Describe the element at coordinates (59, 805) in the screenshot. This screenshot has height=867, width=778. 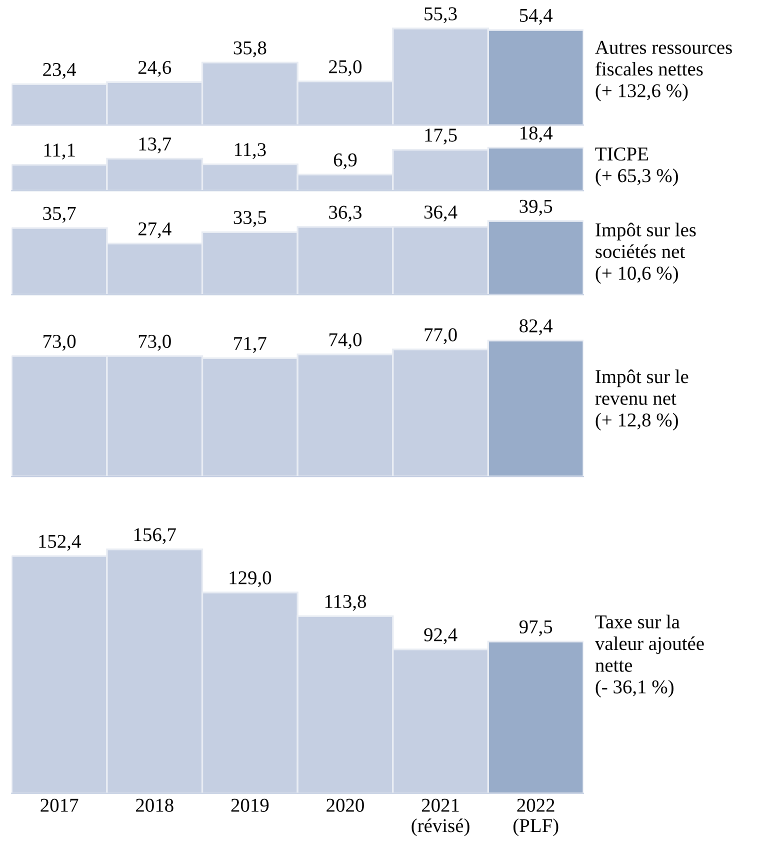
I see `x-tick-label: 2017` at that location.